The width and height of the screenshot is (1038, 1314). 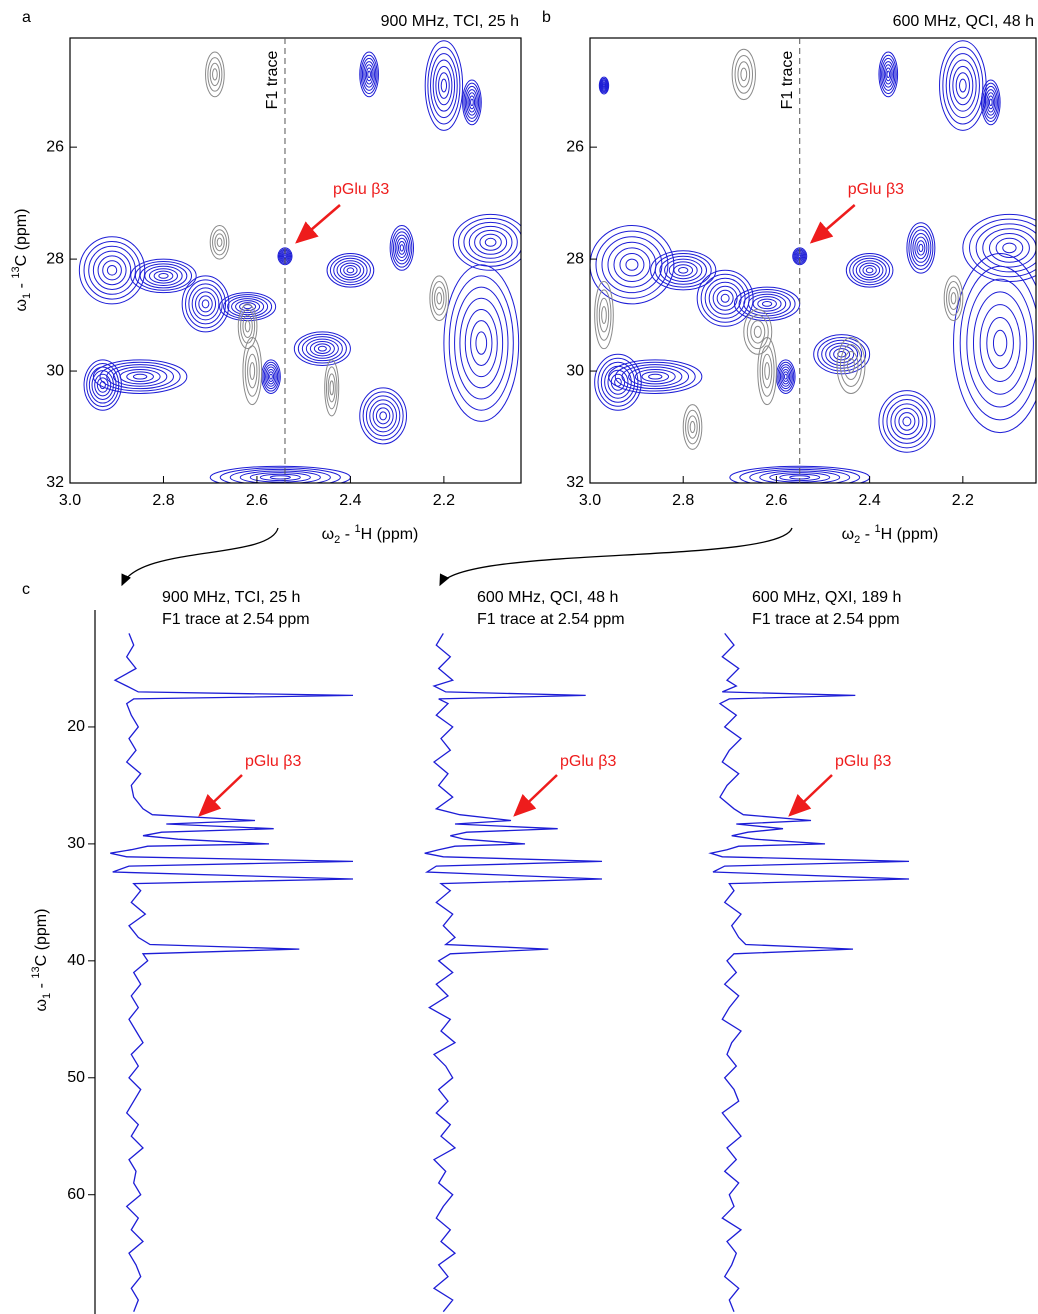 What do you see at coordinates (337, 540) in the screenshot?
I see `axis-label-part: 2` at bounding box center [337, 540].